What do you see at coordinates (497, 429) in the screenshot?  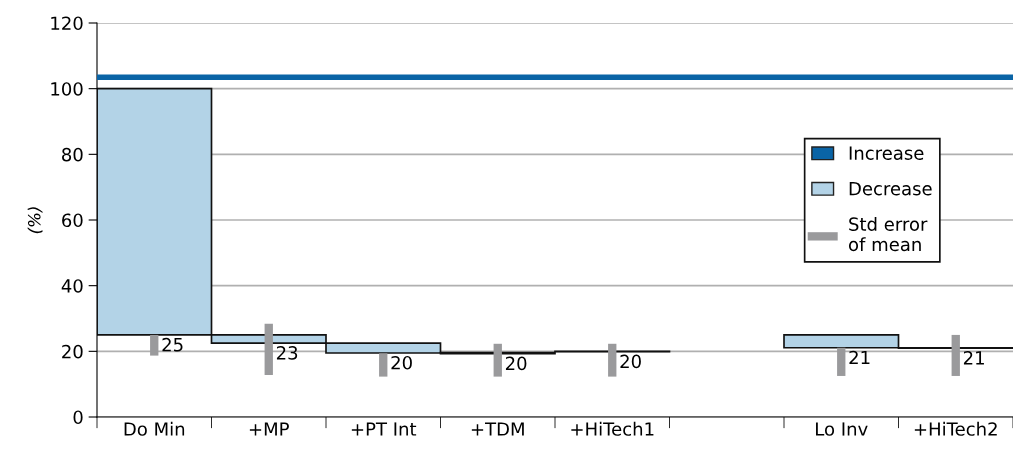 I see `x-tick-label: +TDM` at bounding box center [497, 429].